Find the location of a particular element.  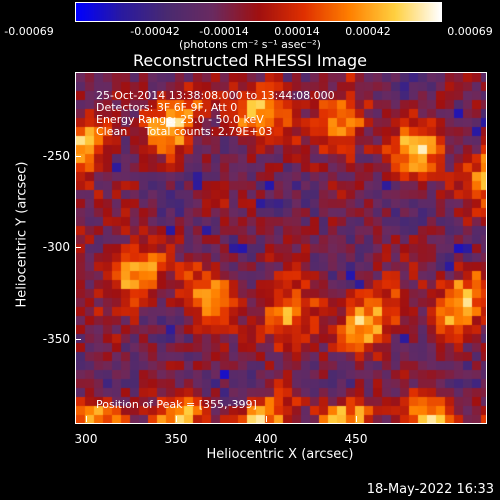

colorbar-tick-label: -0.00042 is located at coordinates (155, 31).